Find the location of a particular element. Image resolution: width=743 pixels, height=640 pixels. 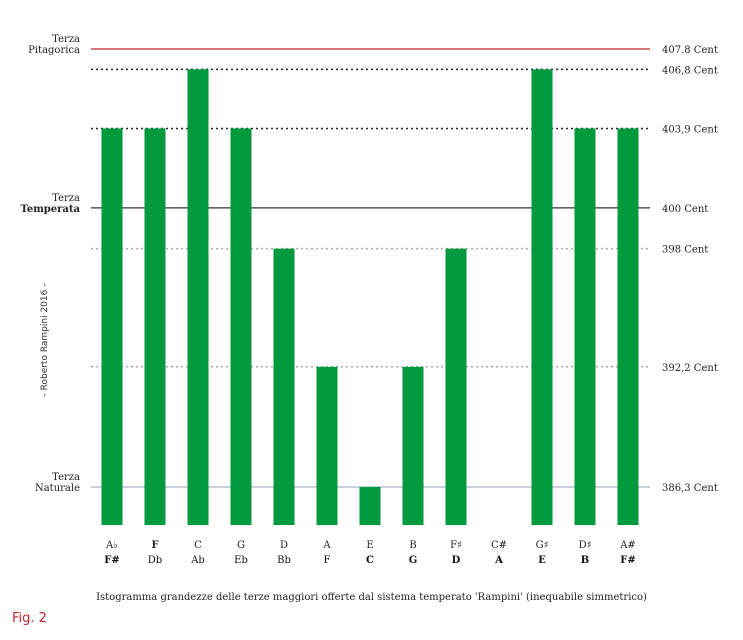

tick-label-top: D♯ is located at coordinates (585, 545).